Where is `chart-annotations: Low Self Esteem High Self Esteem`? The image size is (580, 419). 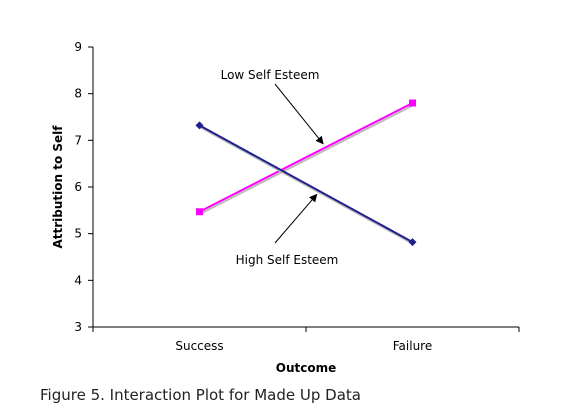 chart-annotations: Low Self Esteem High Self Esteem is located at coordinates (280, 167).